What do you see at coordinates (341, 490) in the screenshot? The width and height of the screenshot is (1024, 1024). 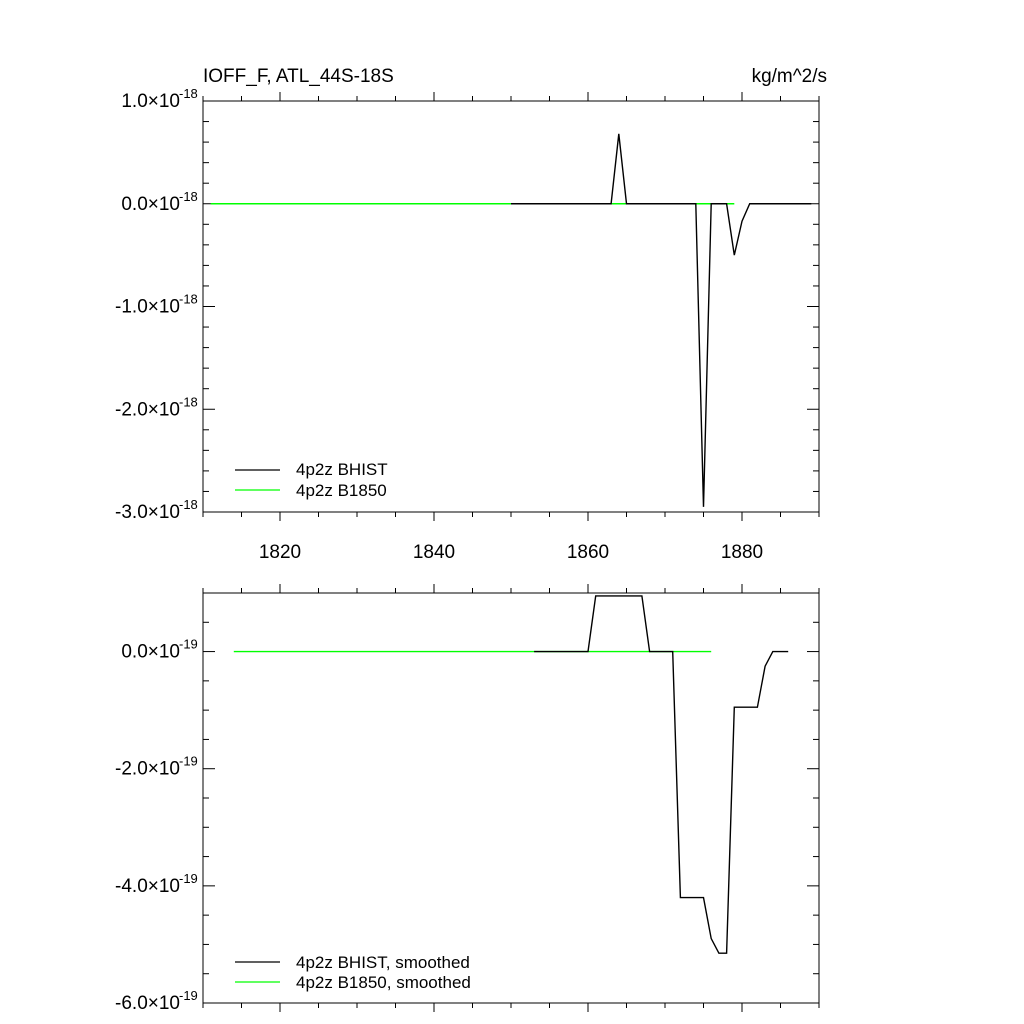 I see `legend-label-b1850: 4p2z B1850` at bounding box center [341, 490].